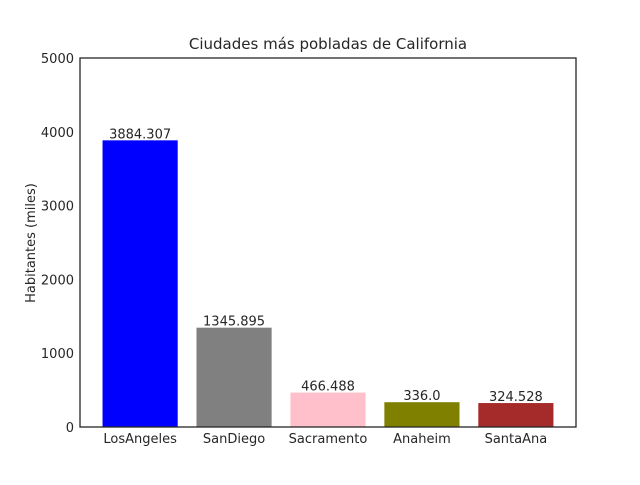  I want to click on x-tick-label-anaheim: Anaheim, so click(422, 439).